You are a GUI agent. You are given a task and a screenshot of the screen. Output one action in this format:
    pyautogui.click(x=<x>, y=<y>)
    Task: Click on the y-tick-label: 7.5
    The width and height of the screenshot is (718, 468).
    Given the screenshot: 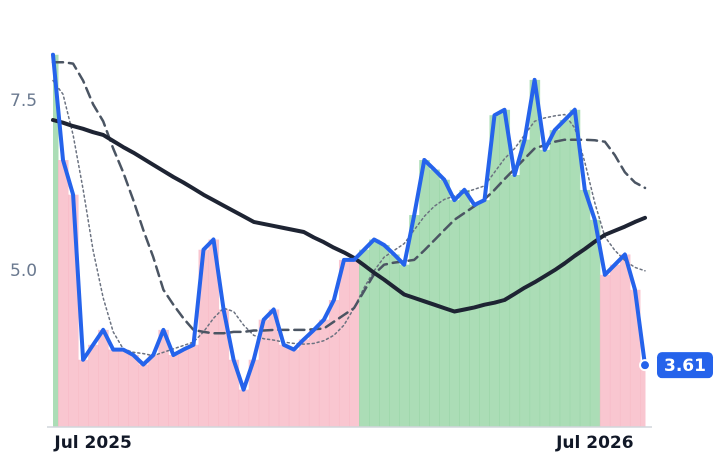 What is the action you would take?
    pyautogui.click(x=23, y=101)
    